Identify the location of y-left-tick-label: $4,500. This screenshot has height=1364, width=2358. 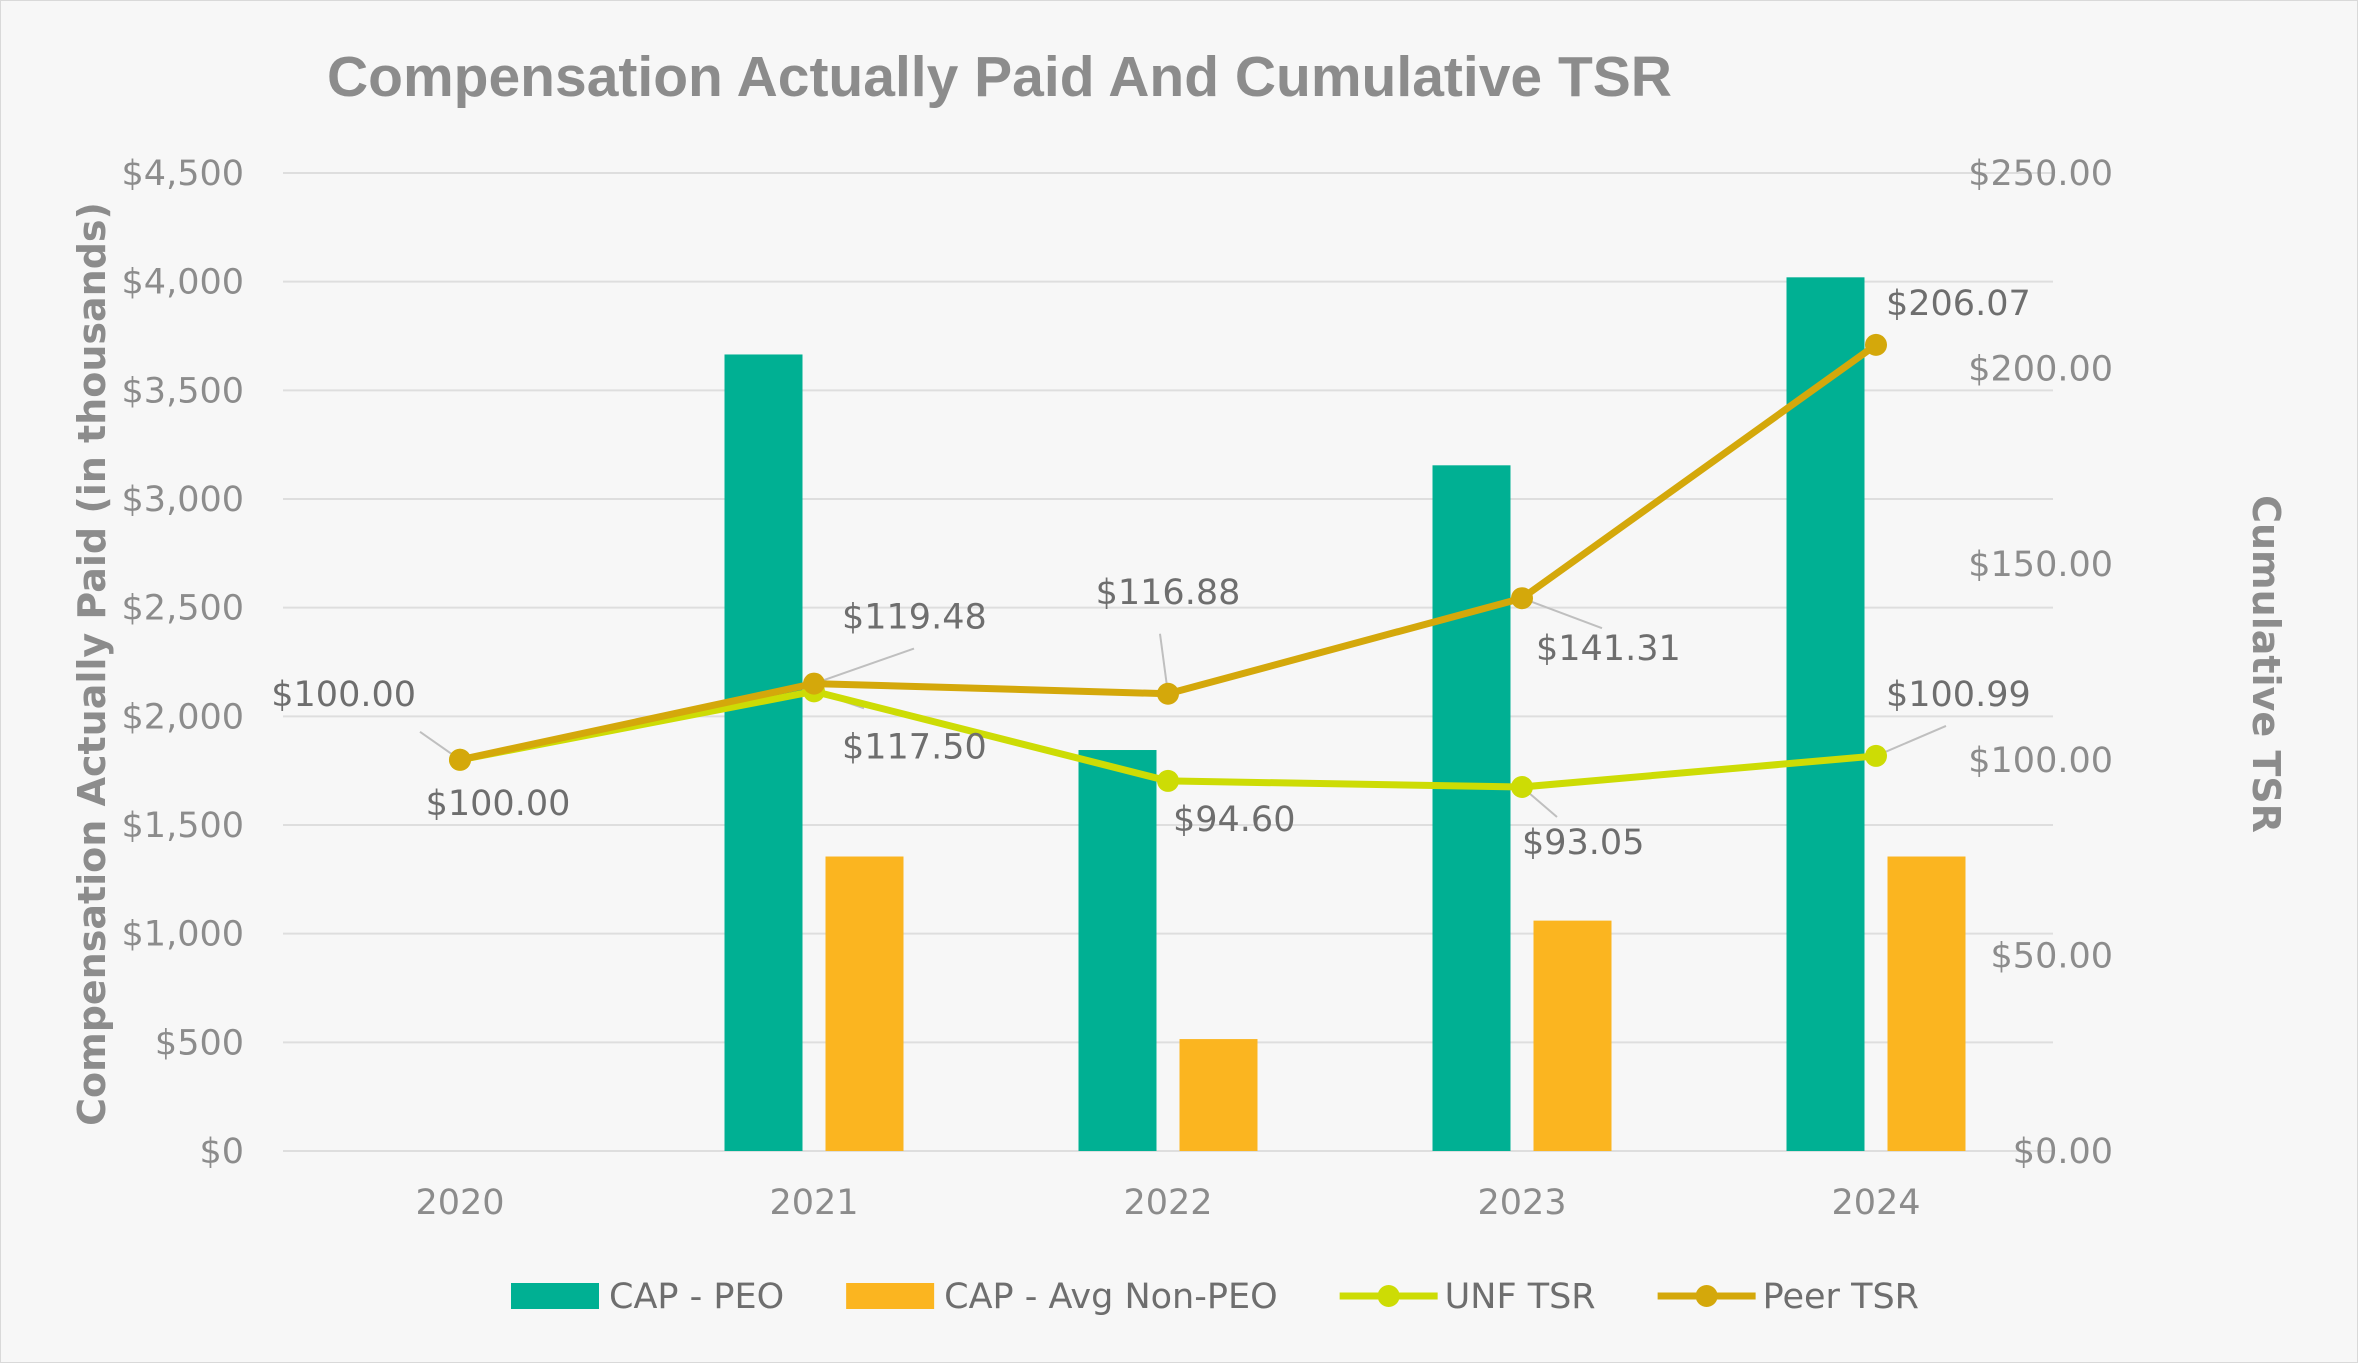
(183, 174).